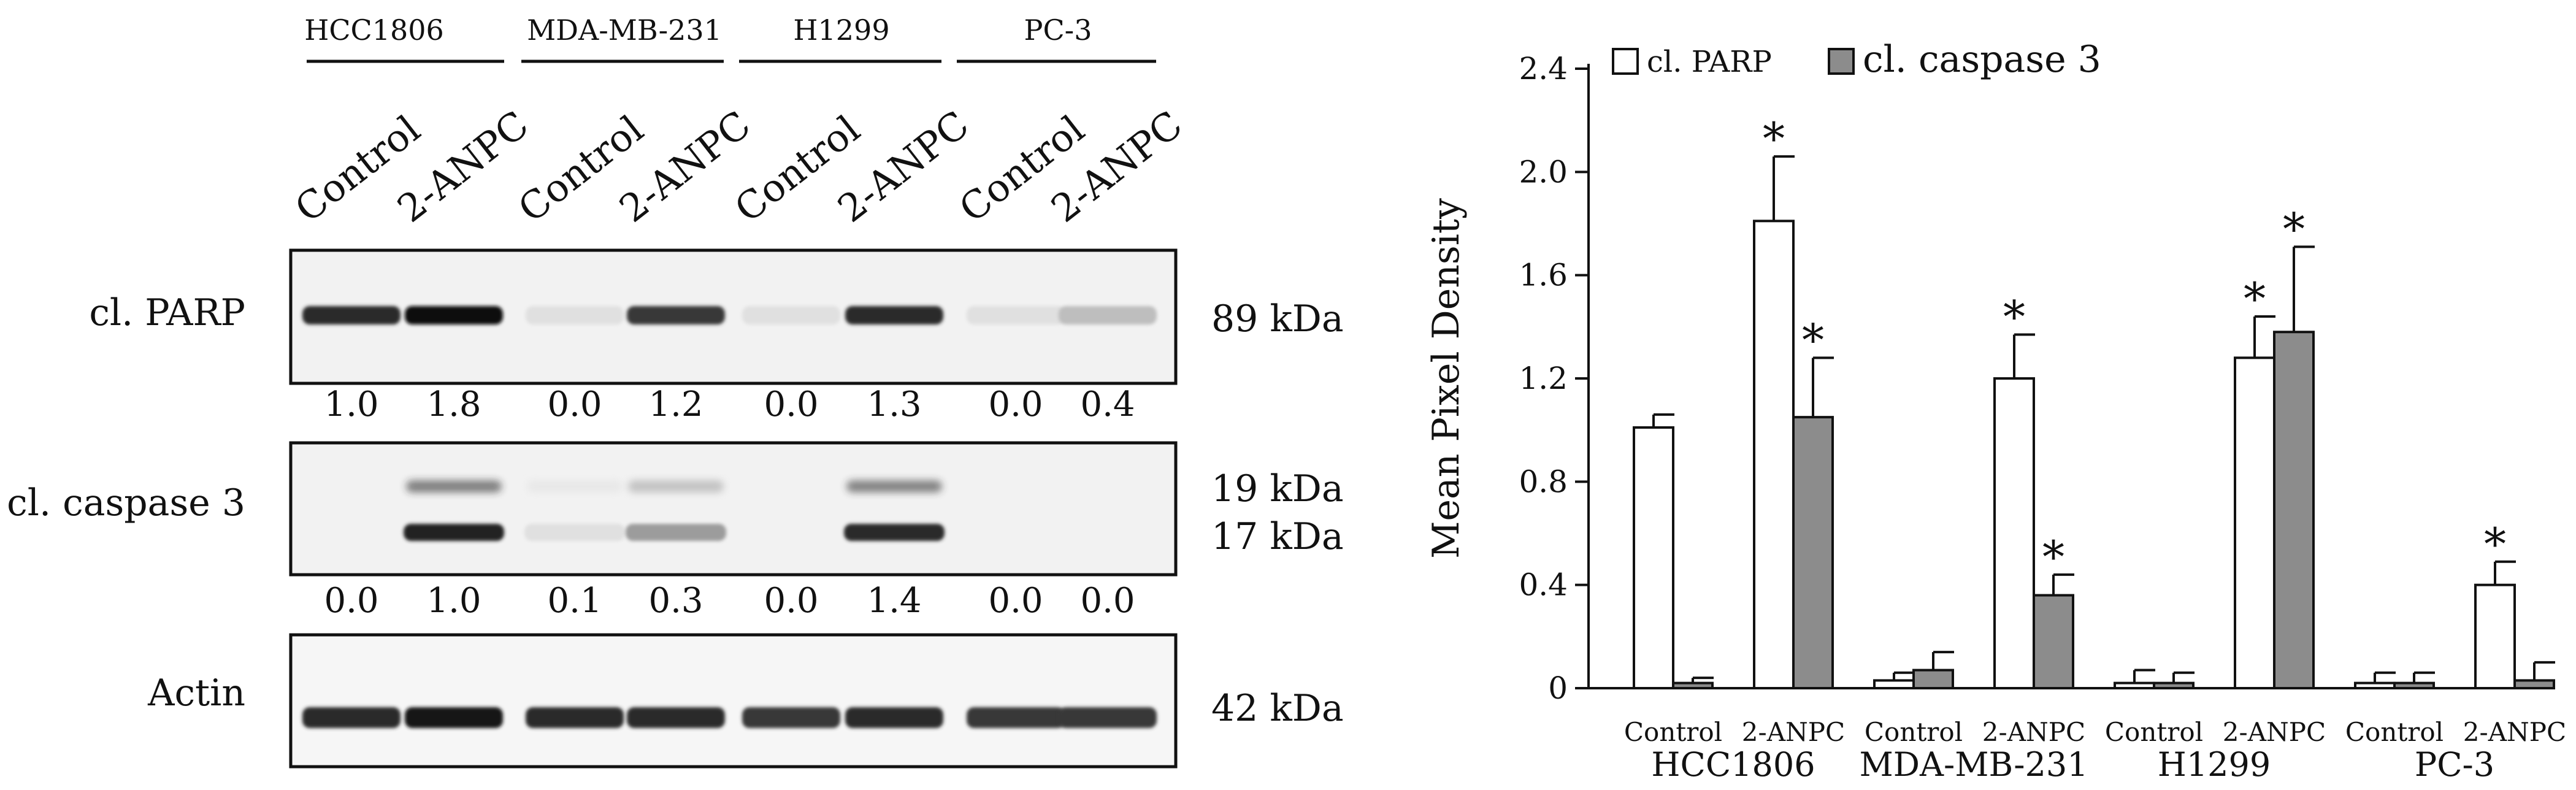  Describe the element at coordinates (1543, 275) in the screenshot. I see `y-tick-label: 1.6` at that location.